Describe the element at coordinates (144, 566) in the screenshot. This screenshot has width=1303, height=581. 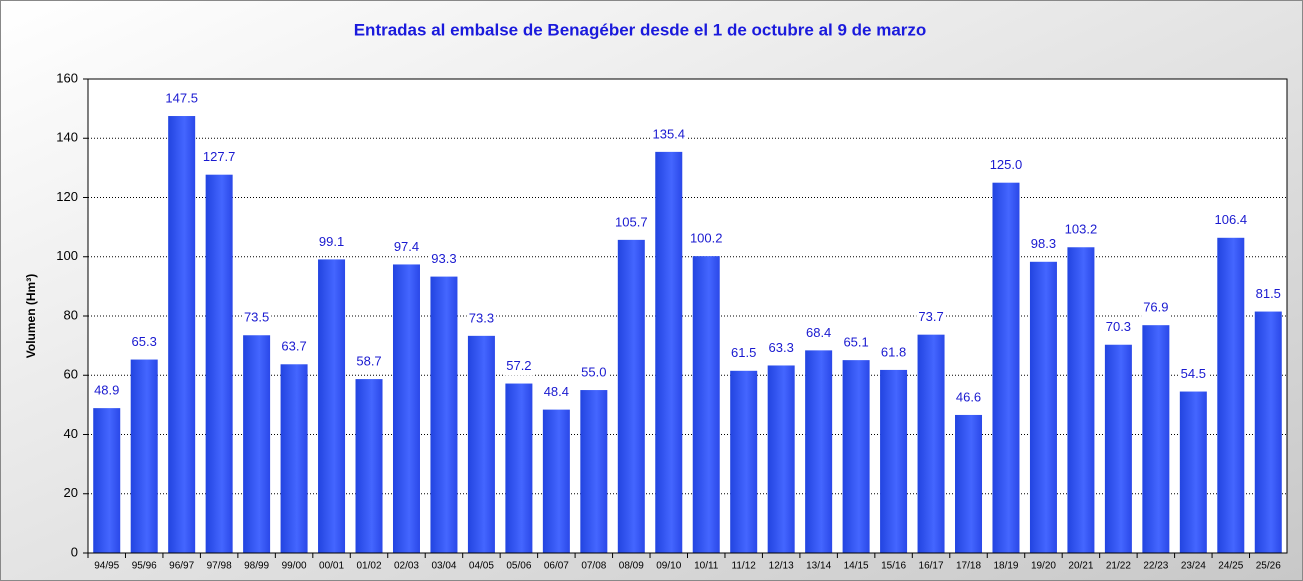
I see `x-tick-label: 95/96` at that location.